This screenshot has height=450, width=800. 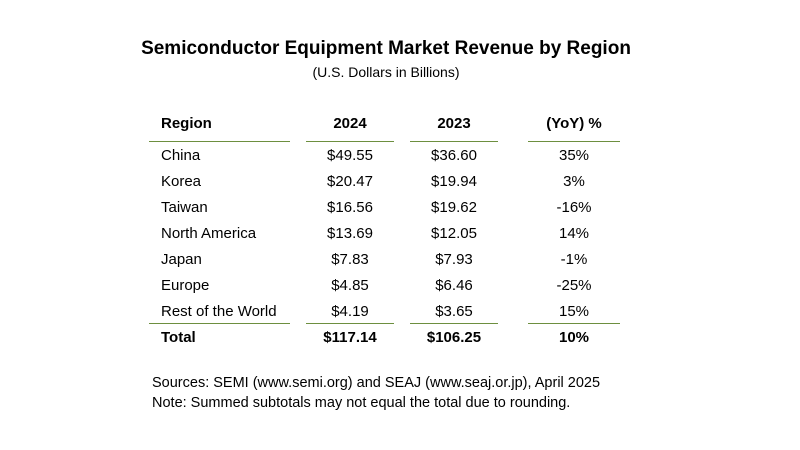 I want to click on row-value-2023: $6.46, so click(x=454, y=285).